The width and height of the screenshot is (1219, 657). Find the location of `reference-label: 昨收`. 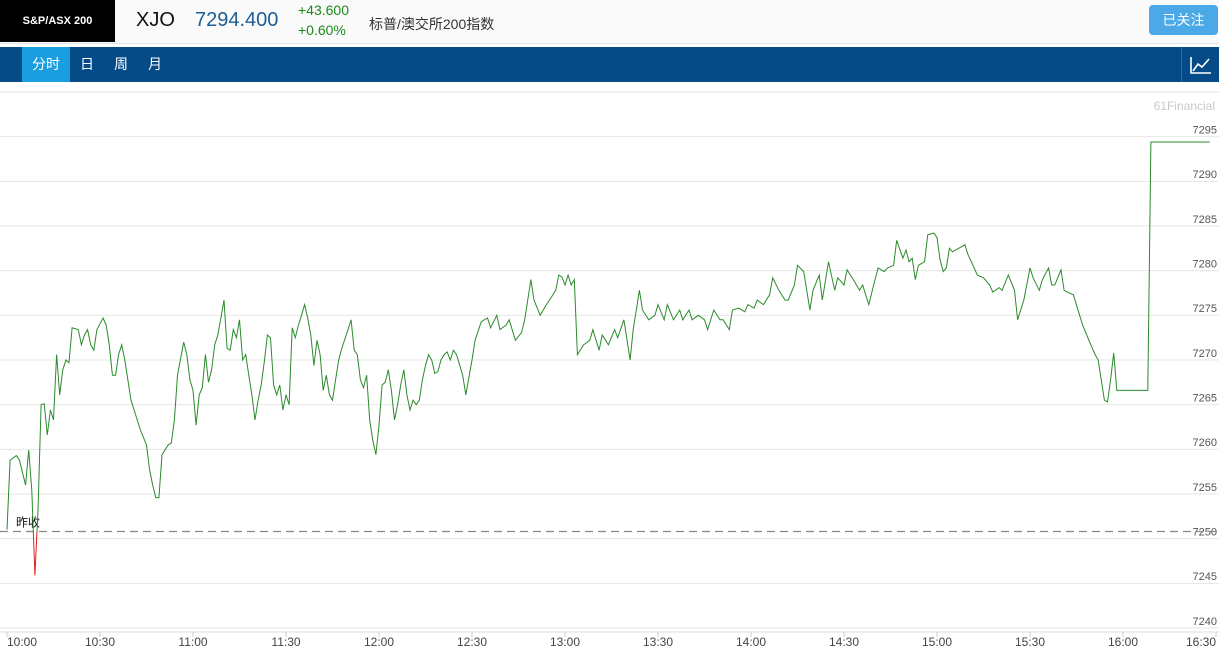

reference-label: 昨收 is located at coordinates (28, 523).